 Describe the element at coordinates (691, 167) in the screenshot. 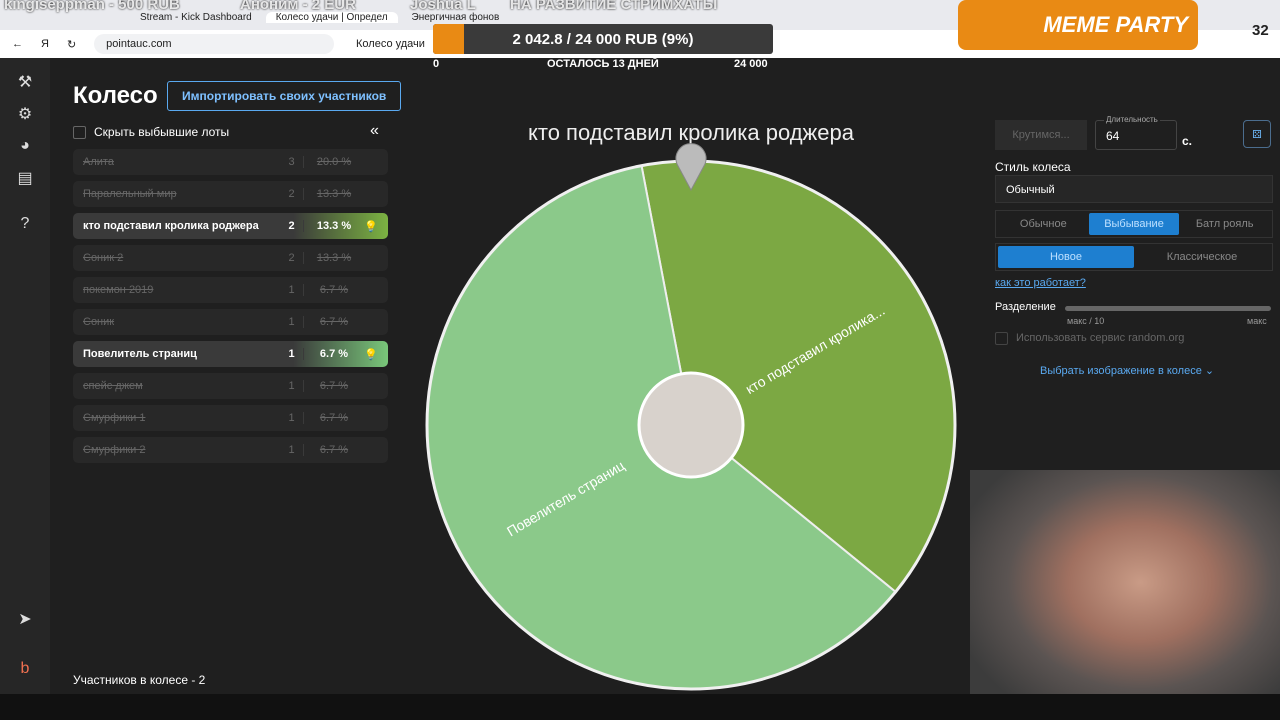

I see `wheel-pointer-icon` at that location.